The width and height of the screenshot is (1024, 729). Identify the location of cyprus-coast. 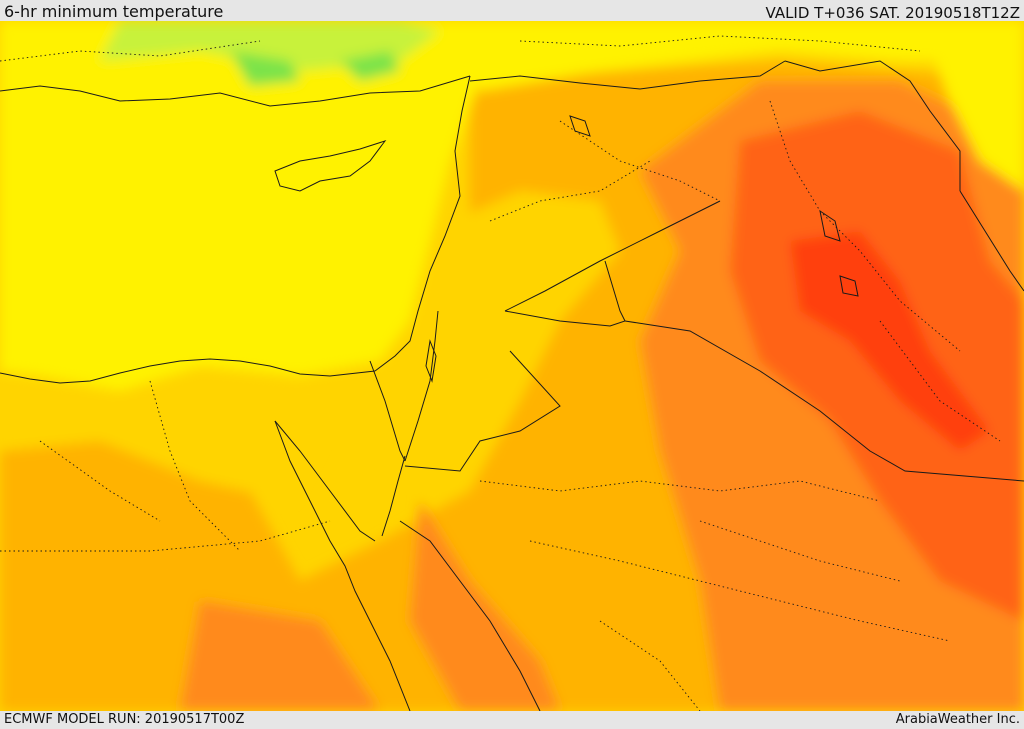
(330, 166).